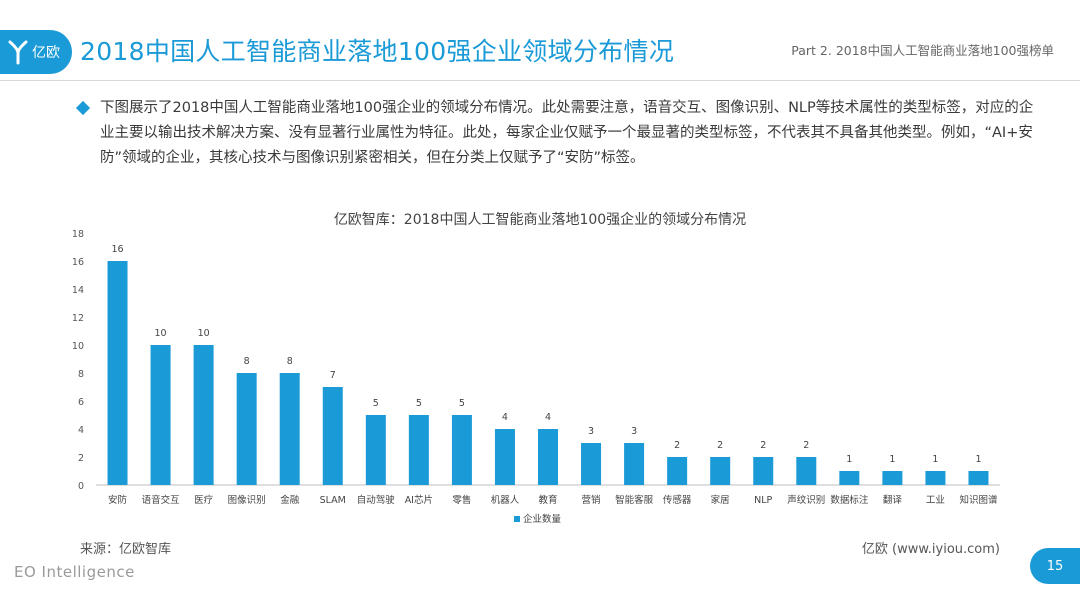  Describe the element at coordinates (849, 500) in the screenshot. I see `x-tick-label: 数据标注` at that location.